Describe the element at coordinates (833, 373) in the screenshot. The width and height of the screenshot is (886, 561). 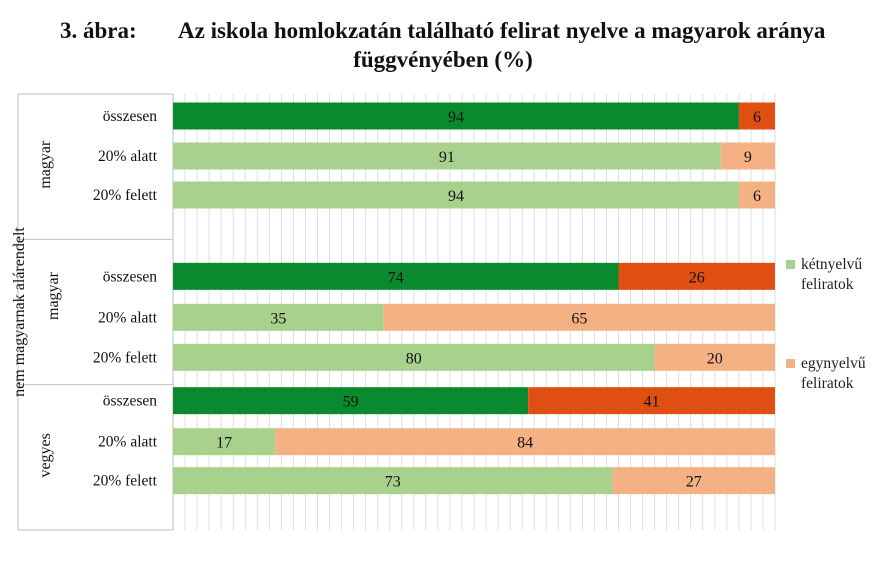
I see `legend-label-monolingual: egynyelvű feliratok` at that location.